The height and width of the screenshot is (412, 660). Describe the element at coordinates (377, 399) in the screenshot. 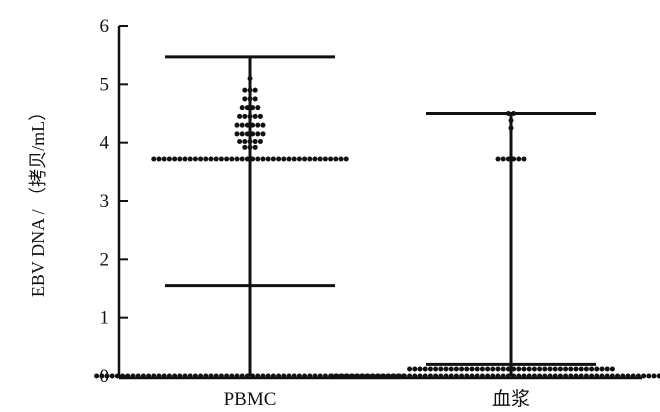

I see `category-labels: PBMC 血浆` at that location.